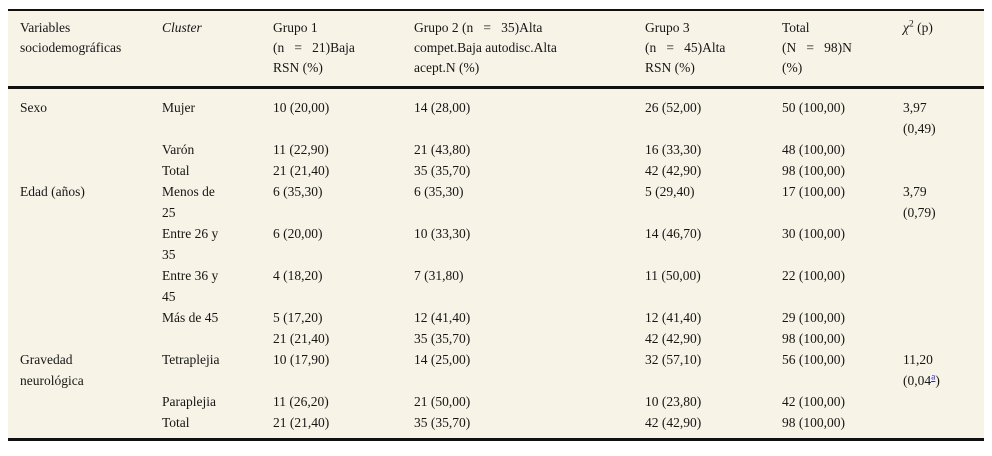 The height and width of the screenshot is (456, 992). I want to click on cell-grupo2: 6 (35,30), so click(439, 191).